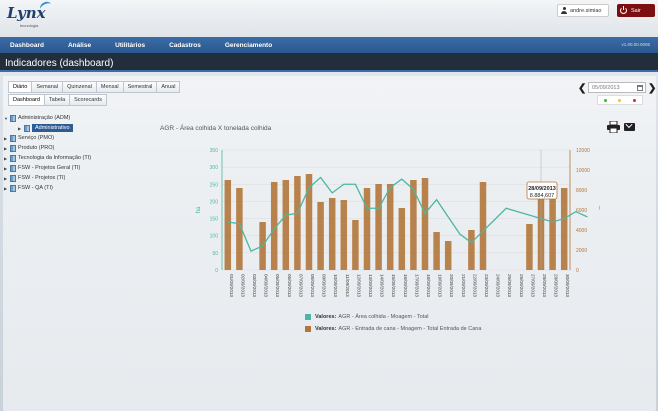  Describe the element at coordinates (577, 271) in the screenshot. I see `y2-tick-label: 0` at that location.